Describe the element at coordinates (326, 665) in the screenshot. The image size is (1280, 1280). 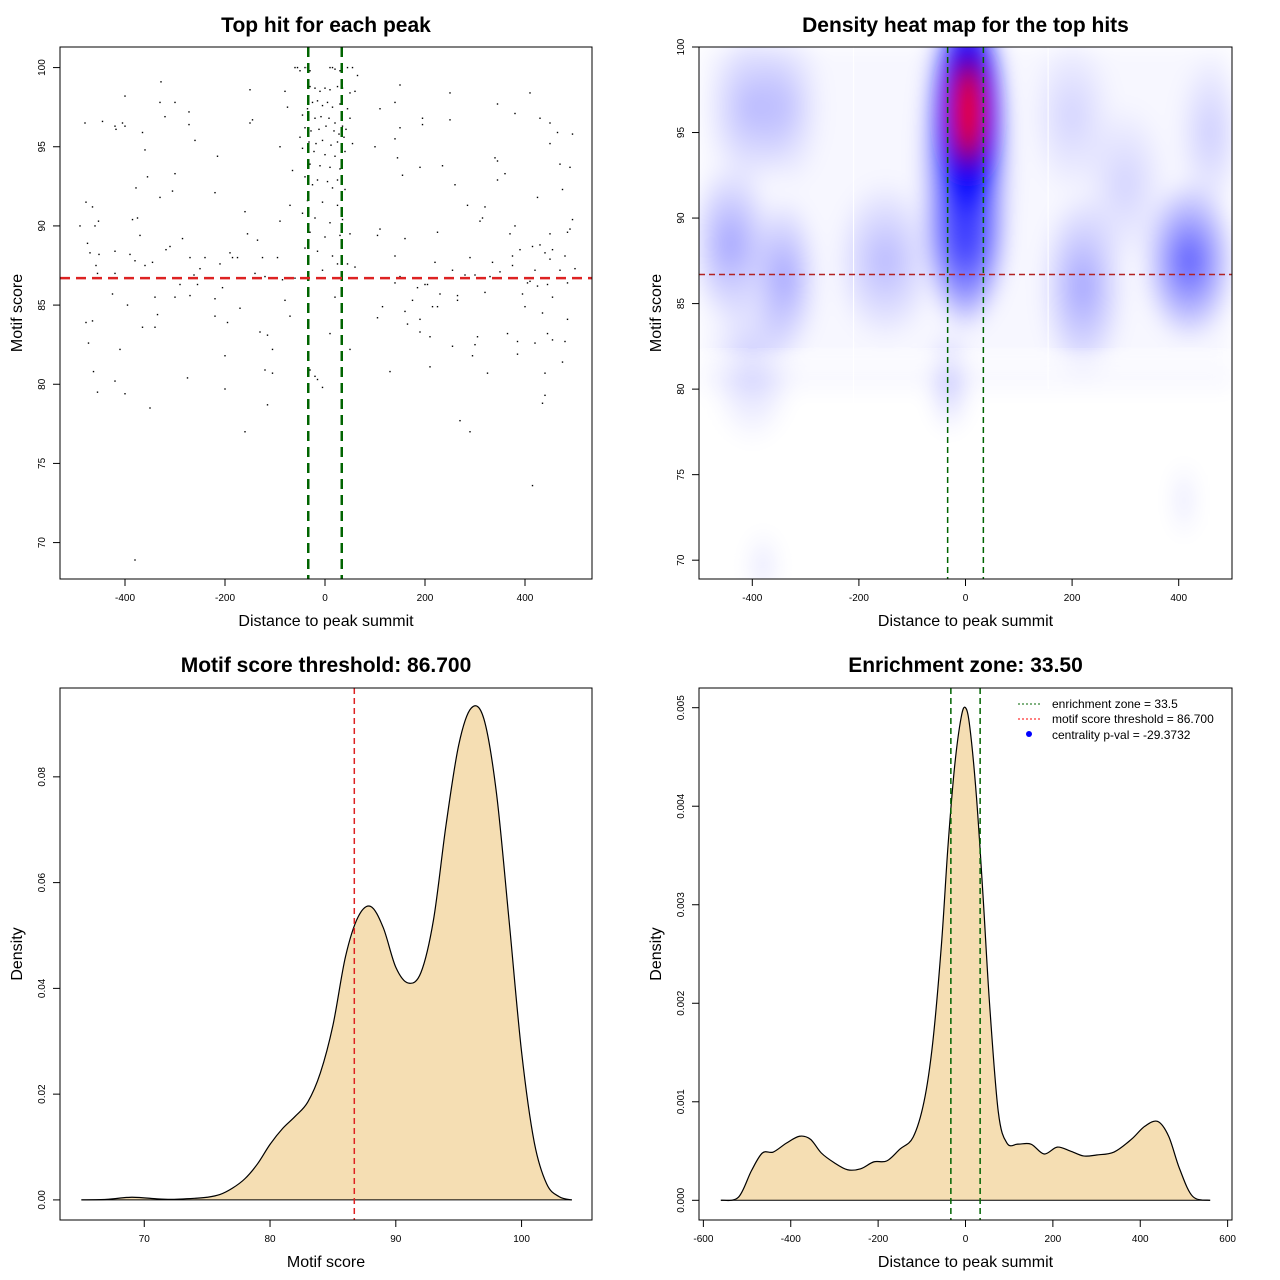
I see `chart-title: Motif score threshold: 86.700` at that location.